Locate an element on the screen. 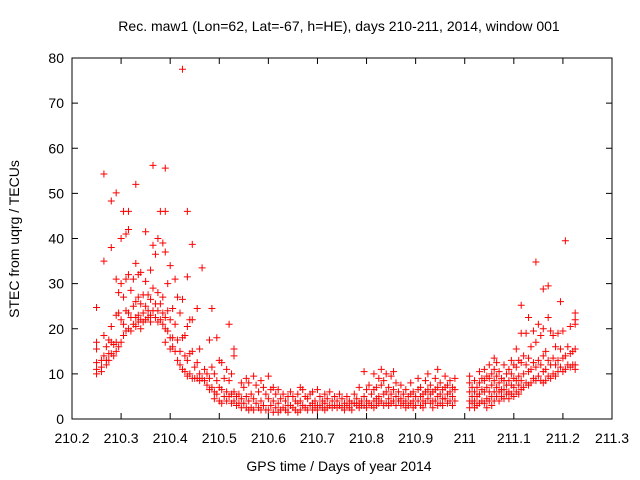  y-tick-label: 50 is located at coordinates (56, 193).